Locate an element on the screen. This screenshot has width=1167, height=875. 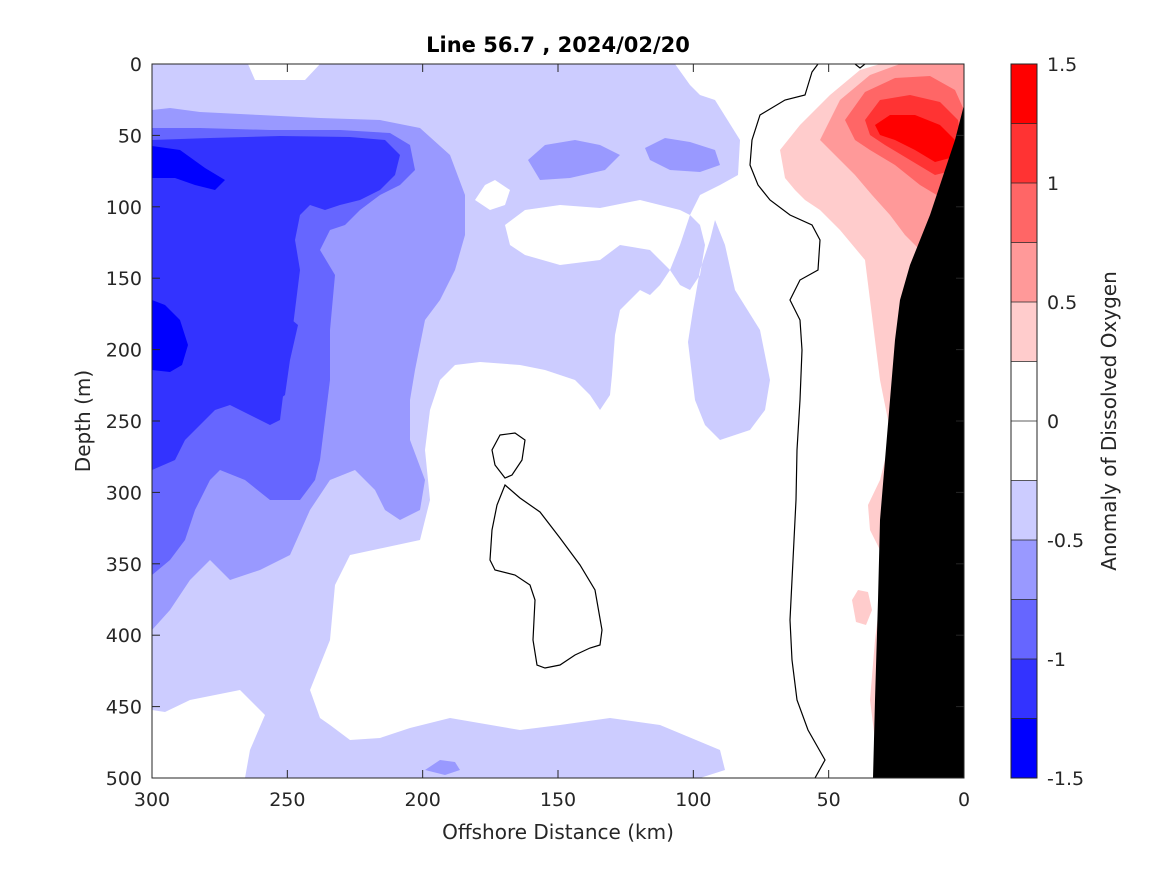
y-tick-label: 300 is located at coordinates (124, 493).